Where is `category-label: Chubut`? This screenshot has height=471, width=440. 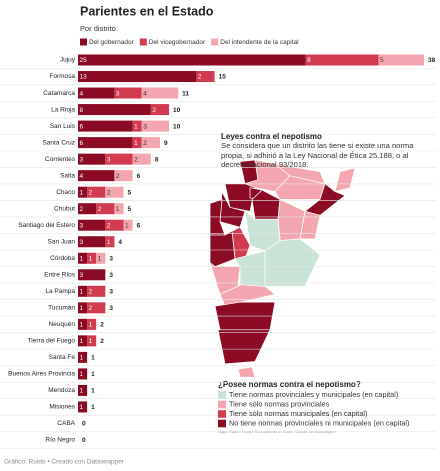
category-label: Chubut is located at coordinates (64, 208).